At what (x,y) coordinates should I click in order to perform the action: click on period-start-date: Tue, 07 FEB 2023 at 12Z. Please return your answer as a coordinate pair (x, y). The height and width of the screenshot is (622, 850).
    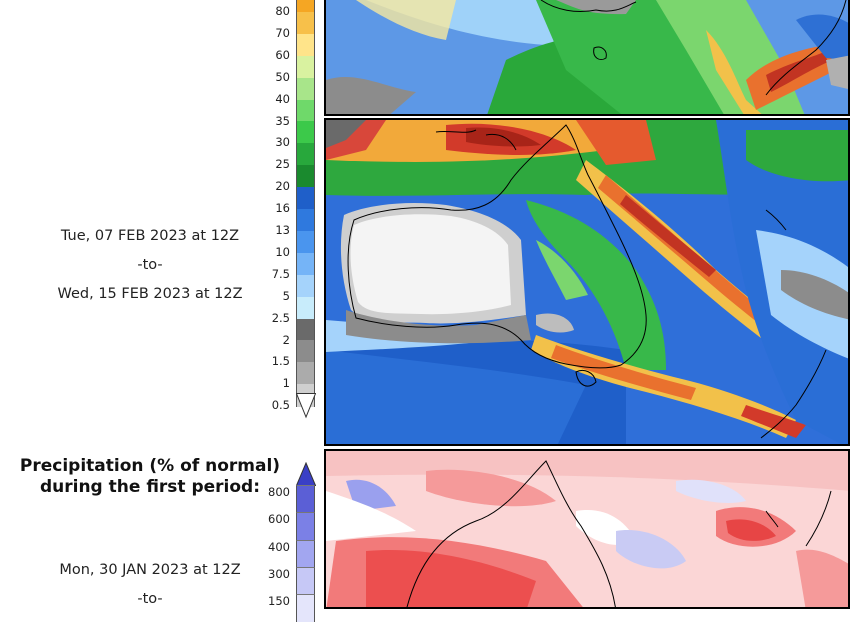
    Looking at the image, I should click on (150, 236).